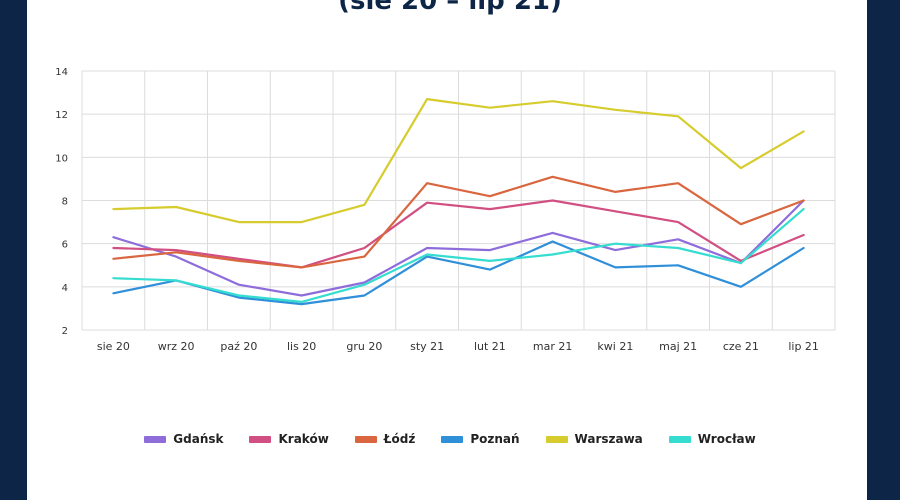 This screenshot has height=500, width=900. Describe the element at coordinates (803, 346) in the screenshot. I see `x-tick-label: lip 21` at that location.